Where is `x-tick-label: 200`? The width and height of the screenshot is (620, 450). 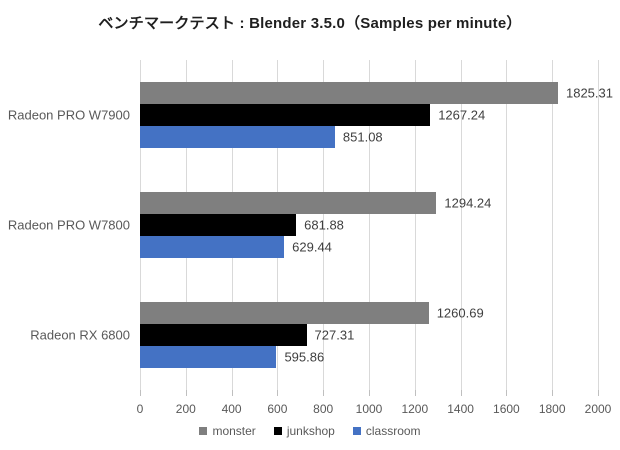
x-tick-label: 200 is located at coordinates (185, 409).